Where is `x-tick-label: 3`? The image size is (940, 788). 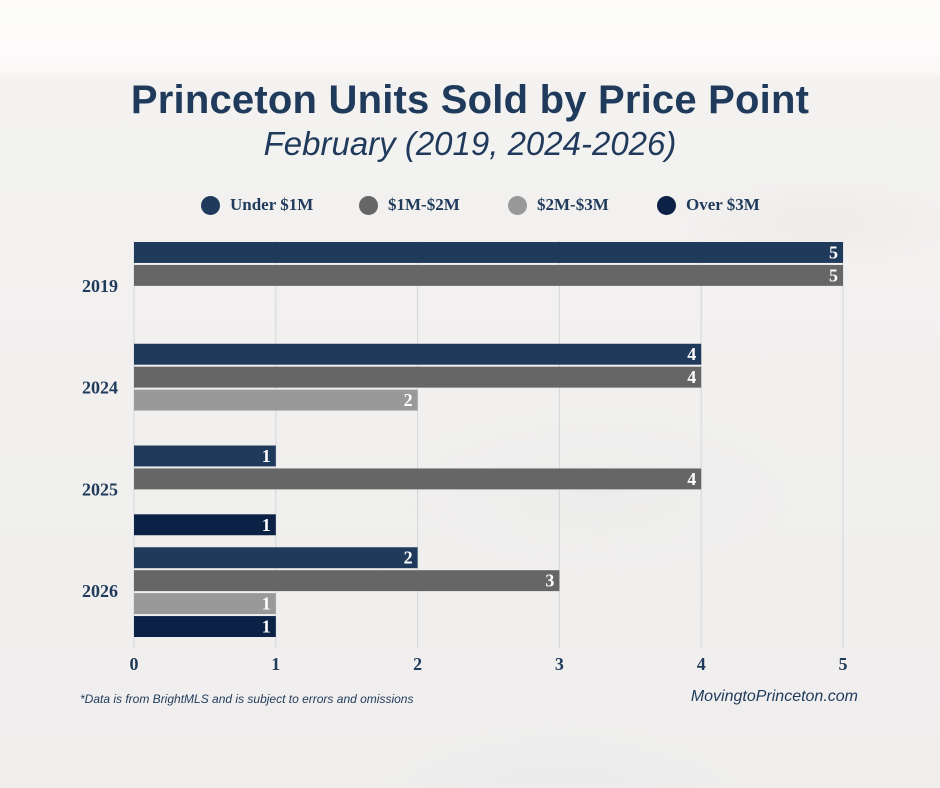
x-tick-label: 3 is located at coordinates (559, 664).